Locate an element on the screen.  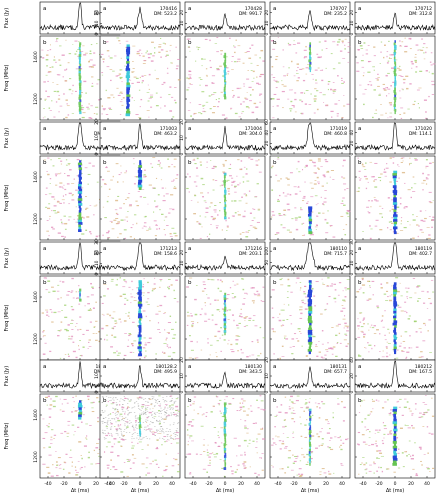
freq-axis-label: Freq (MHz) is located at coordinates (7, 436).